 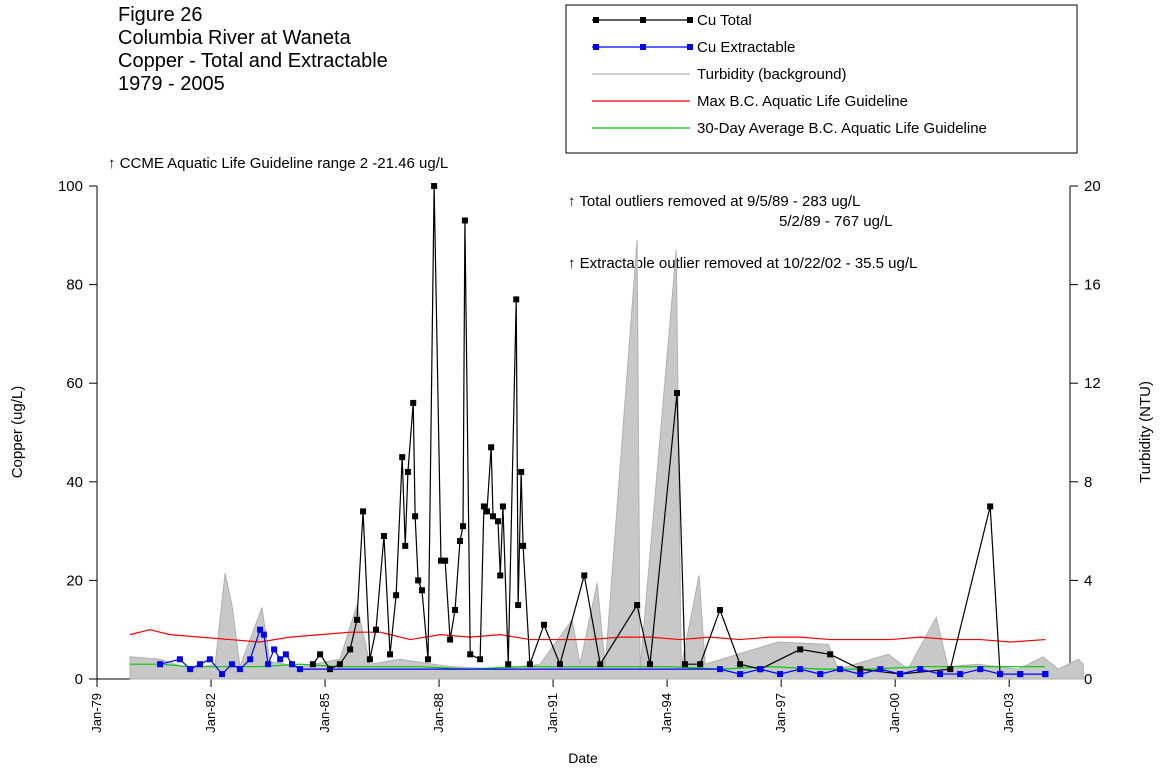 I want to click on chart-title: Copper - Total and Extractable, so click(x=253, y=61).